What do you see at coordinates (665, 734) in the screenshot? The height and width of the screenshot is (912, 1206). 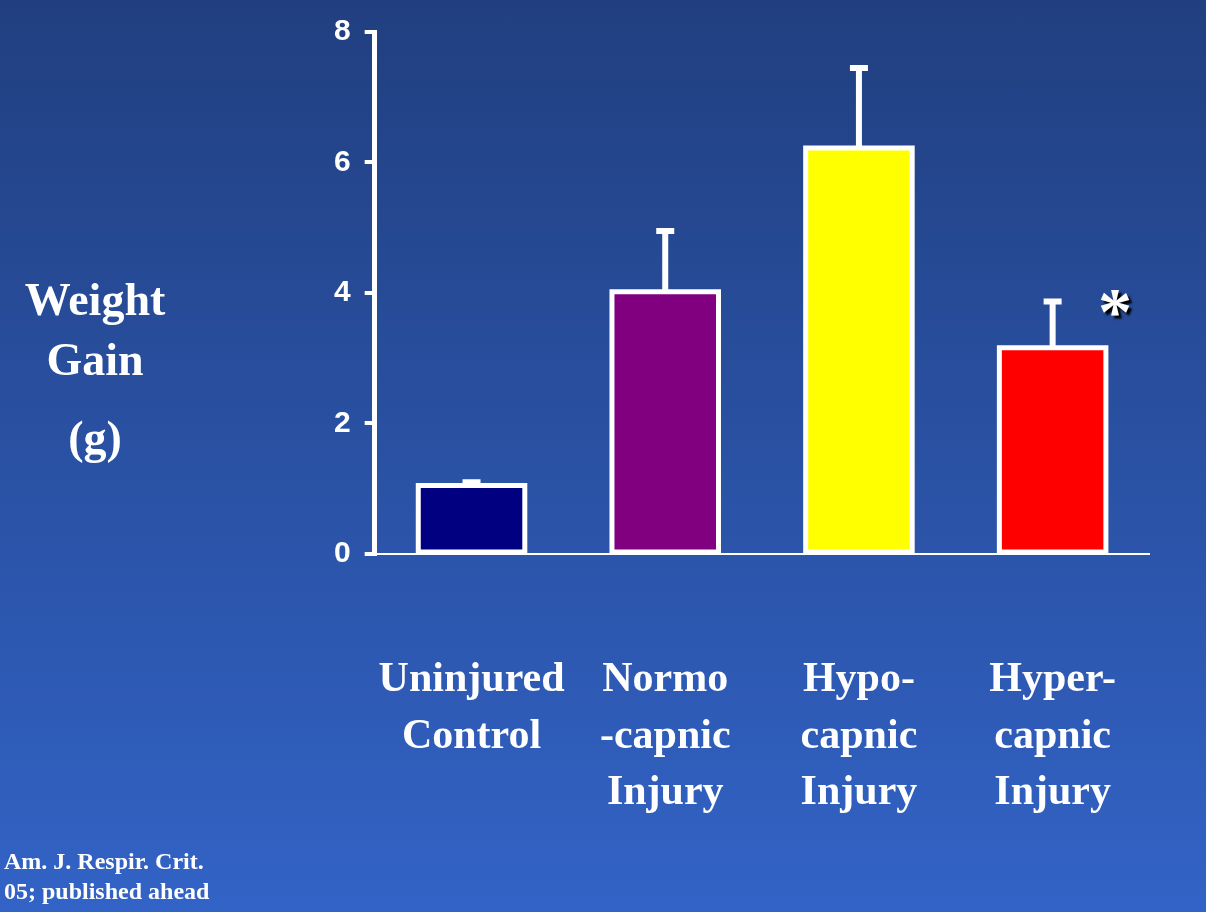 I see `x-tick-label: Normo -capnic Injury` at bounding box center [665, 734].